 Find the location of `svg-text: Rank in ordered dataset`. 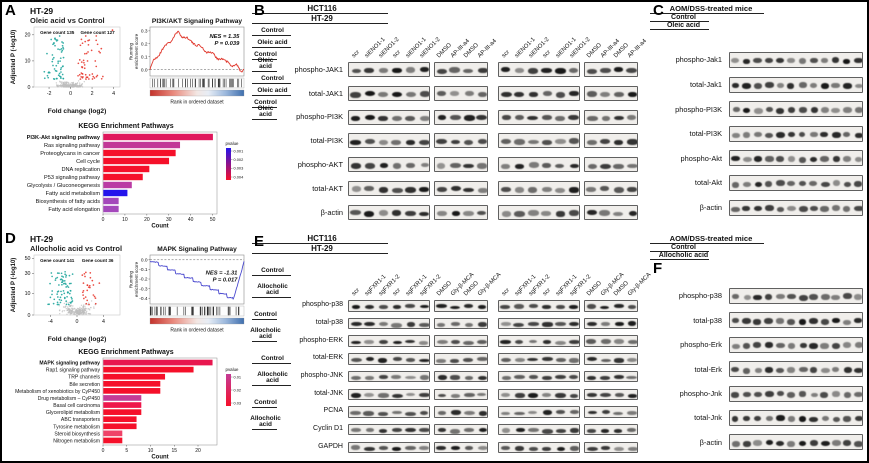

svg-text: Rank in ordered dataset is located at coordinates (197, 103).